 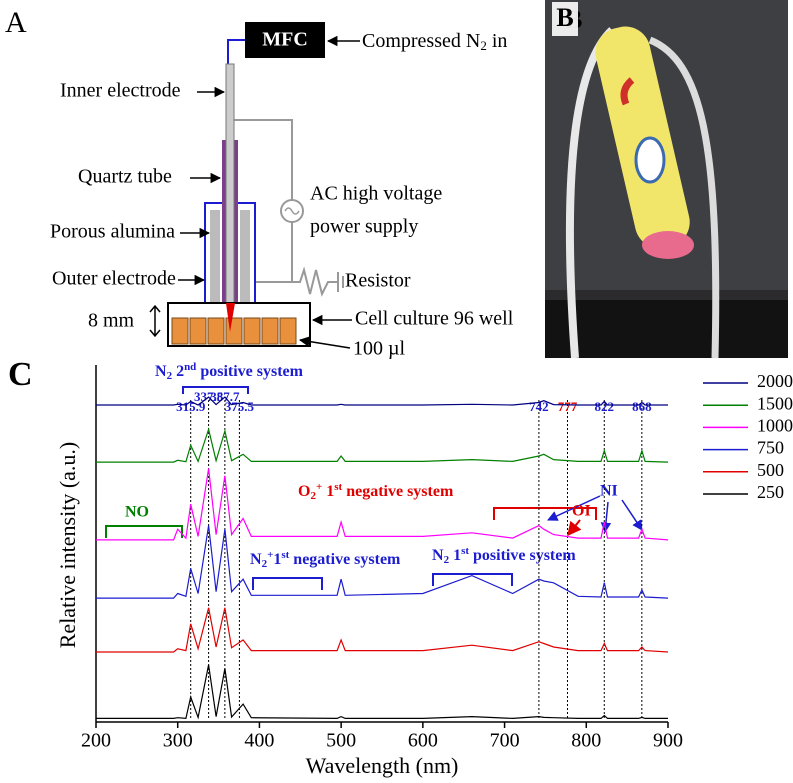 What do you see at coordinates (209, 396) in the screenshot?
I see `peak-label: 337.8` at bounding box center [209, 396].